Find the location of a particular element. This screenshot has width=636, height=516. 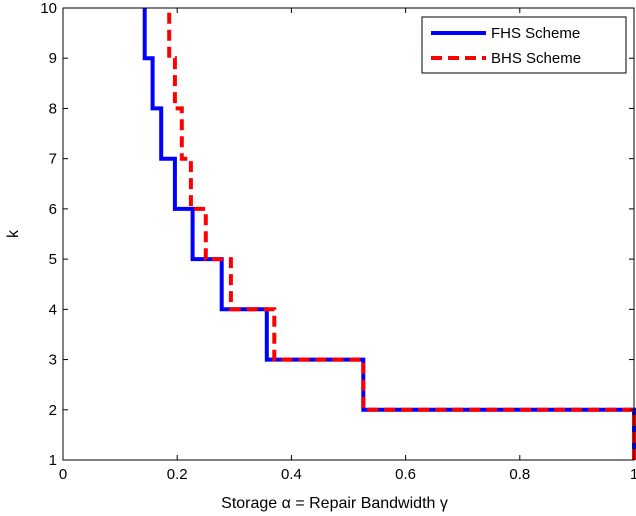

y-tick-label: 6 is located at coordinates (53, 209).